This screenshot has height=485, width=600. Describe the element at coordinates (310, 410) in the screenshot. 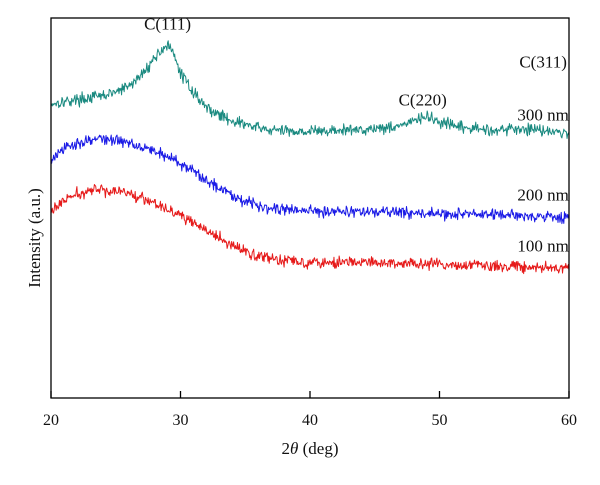

I see `ticks-layer: 20 30 40 50 60` at that location.